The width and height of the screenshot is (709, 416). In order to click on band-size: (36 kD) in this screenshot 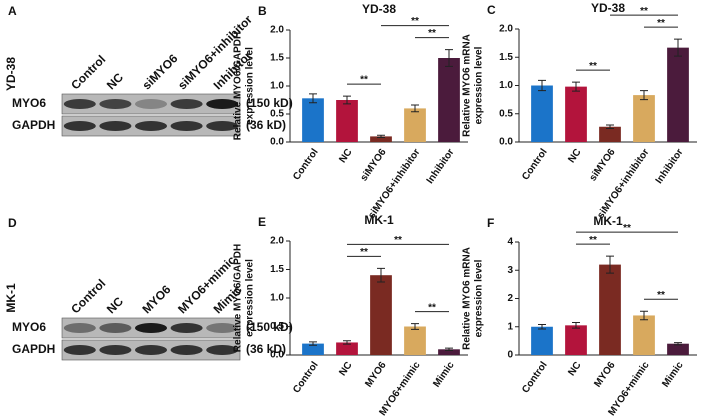, I will do `click(266, 125)`.